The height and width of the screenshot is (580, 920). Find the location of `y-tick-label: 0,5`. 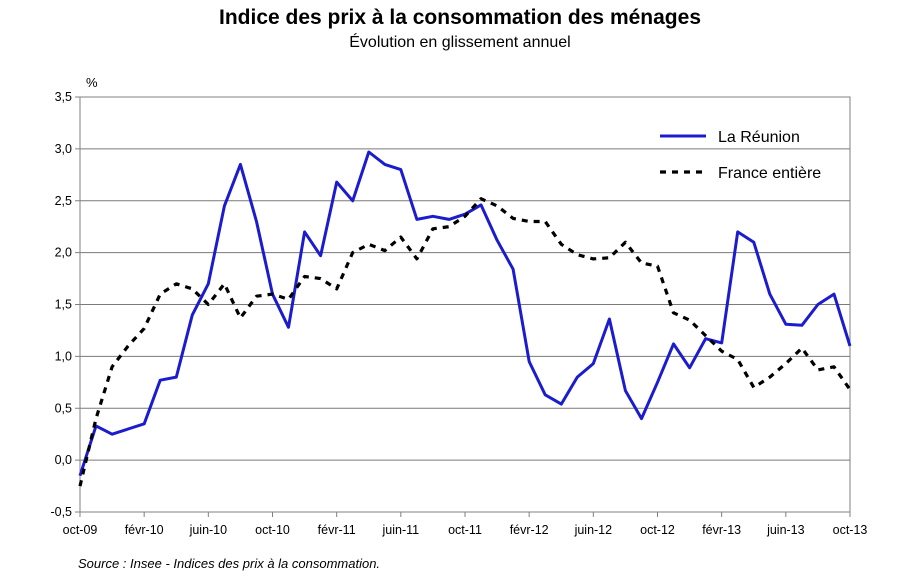

y-tick-label: 0,5 is located at coordinates (63, 408).